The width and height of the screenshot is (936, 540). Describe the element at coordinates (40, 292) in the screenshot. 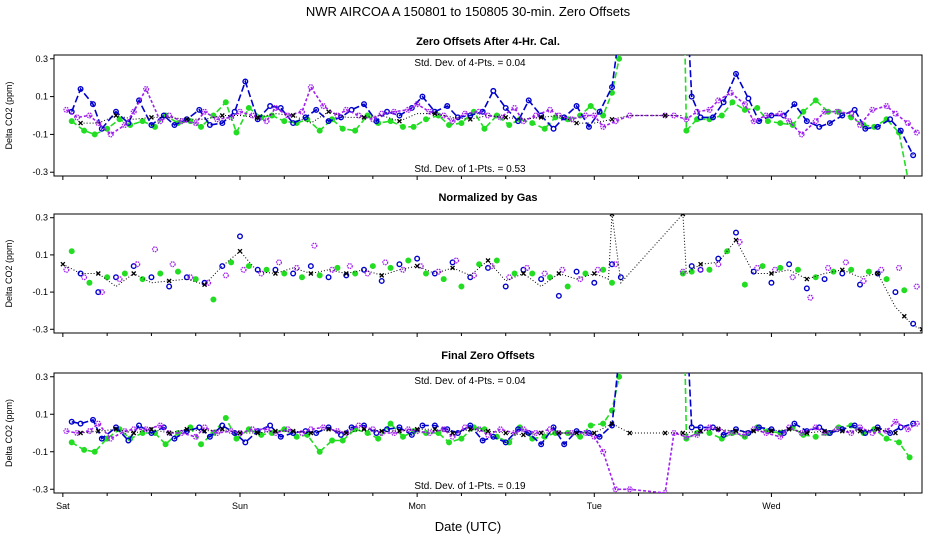

I see `y-tick-label: -0.1` at that location.